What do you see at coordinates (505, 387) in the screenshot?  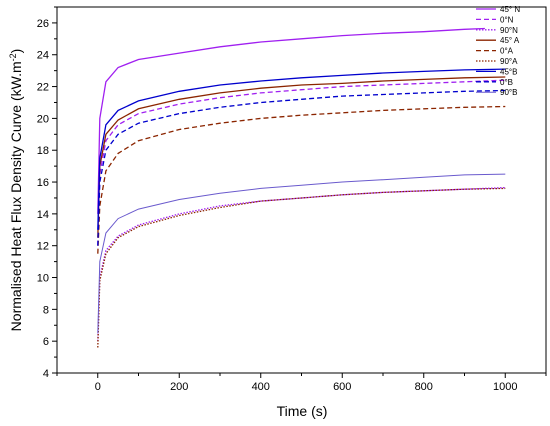 I see `x-tick-label: 1000` at bounding box center [505, 387].